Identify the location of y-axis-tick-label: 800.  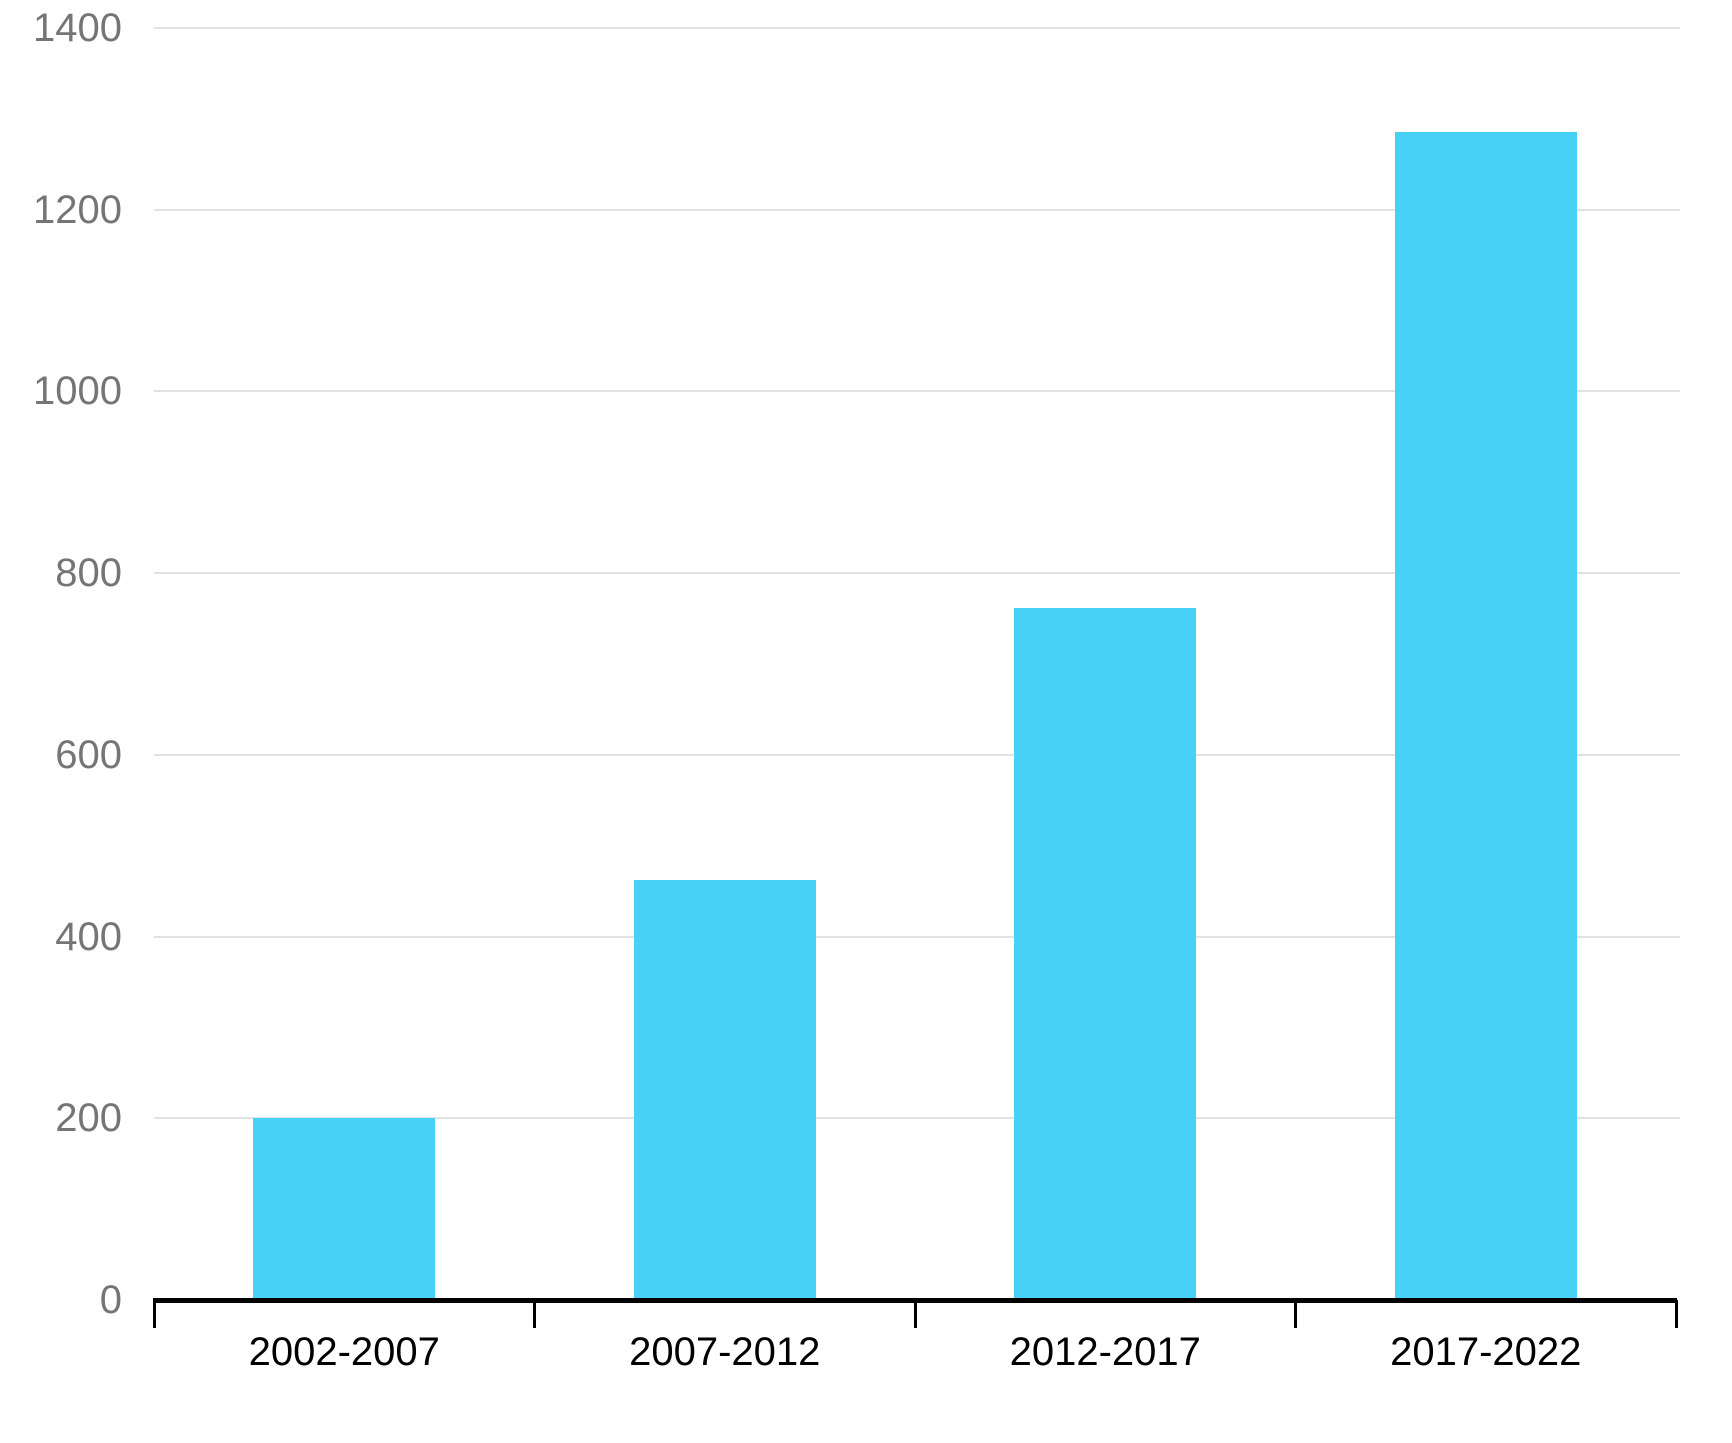
(88, 573).